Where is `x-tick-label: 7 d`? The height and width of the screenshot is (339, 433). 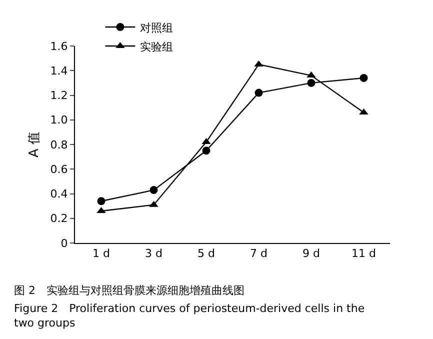 x-tick-label: 7 d is located at coordinates (259, 253).